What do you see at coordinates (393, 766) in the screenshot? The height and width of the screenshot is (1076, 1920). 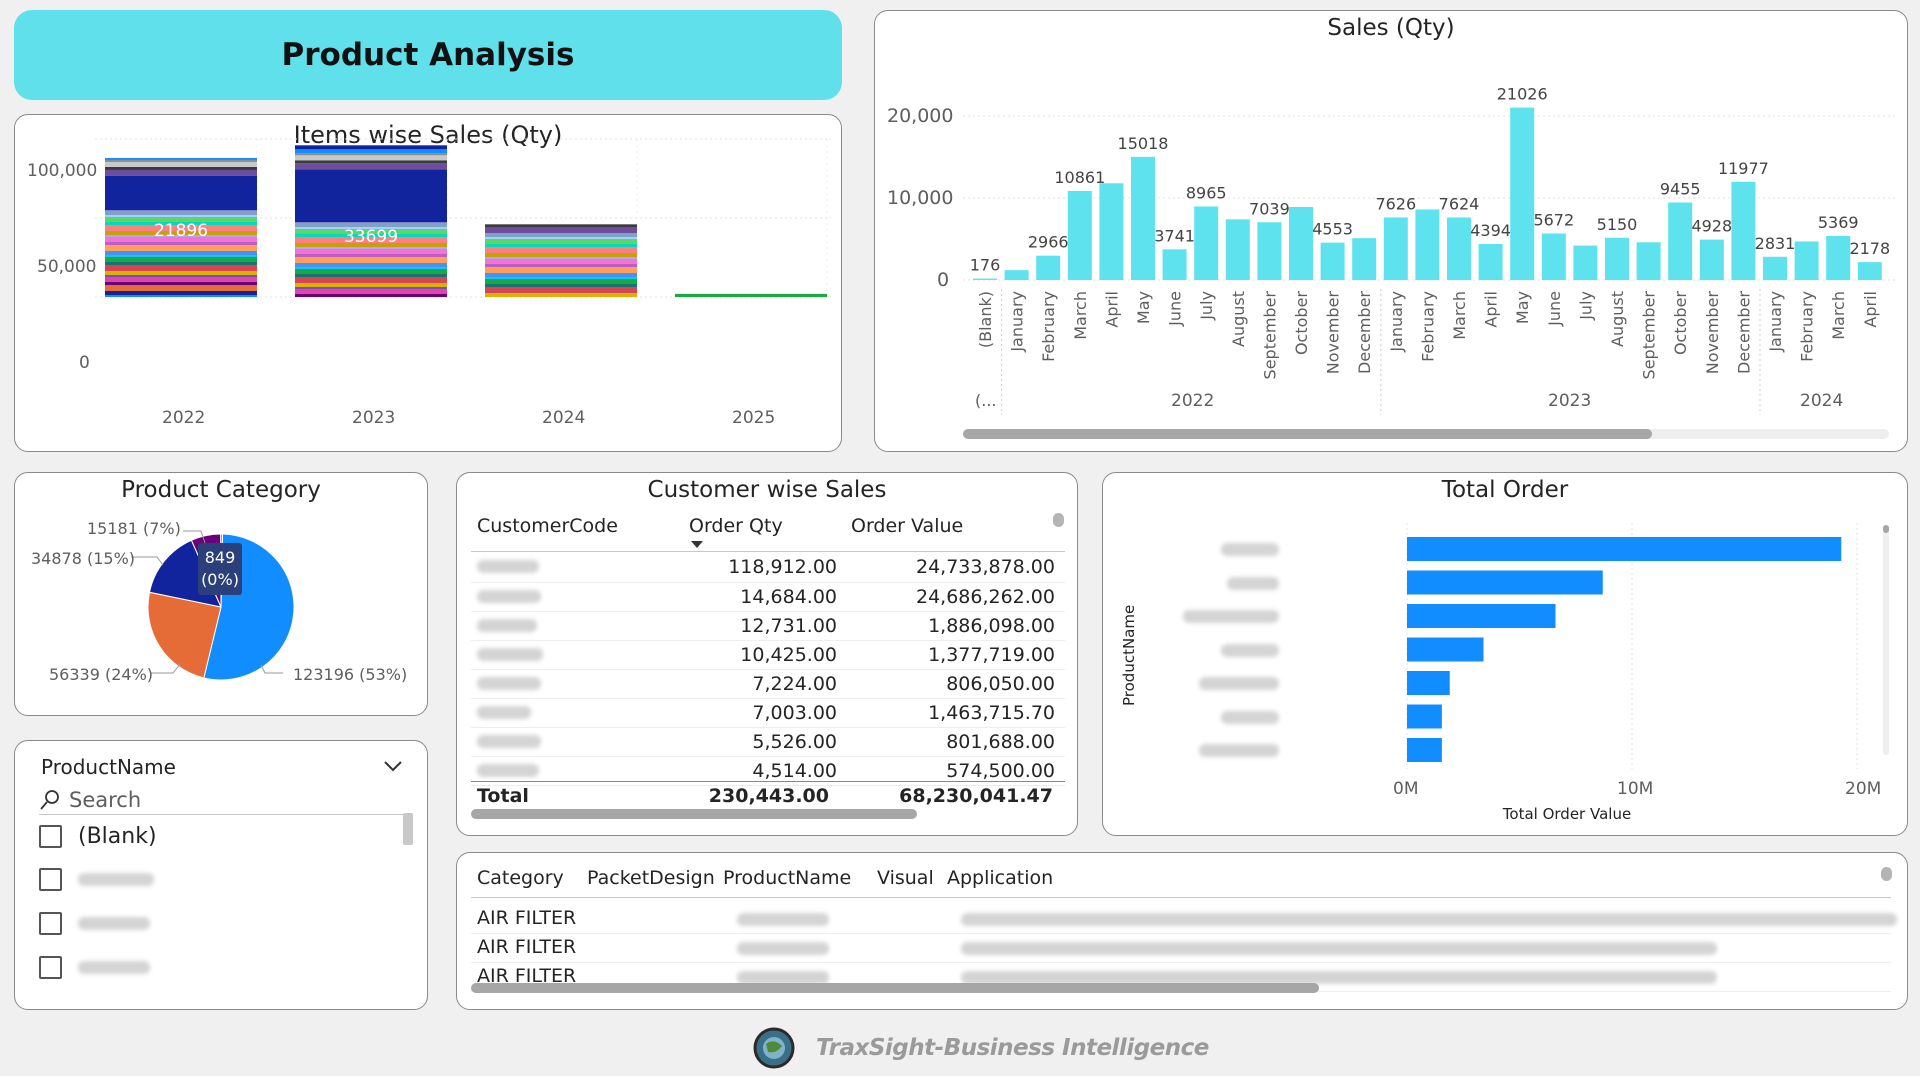 I see `chevron-down-icon` at bounding box center [393, 766].